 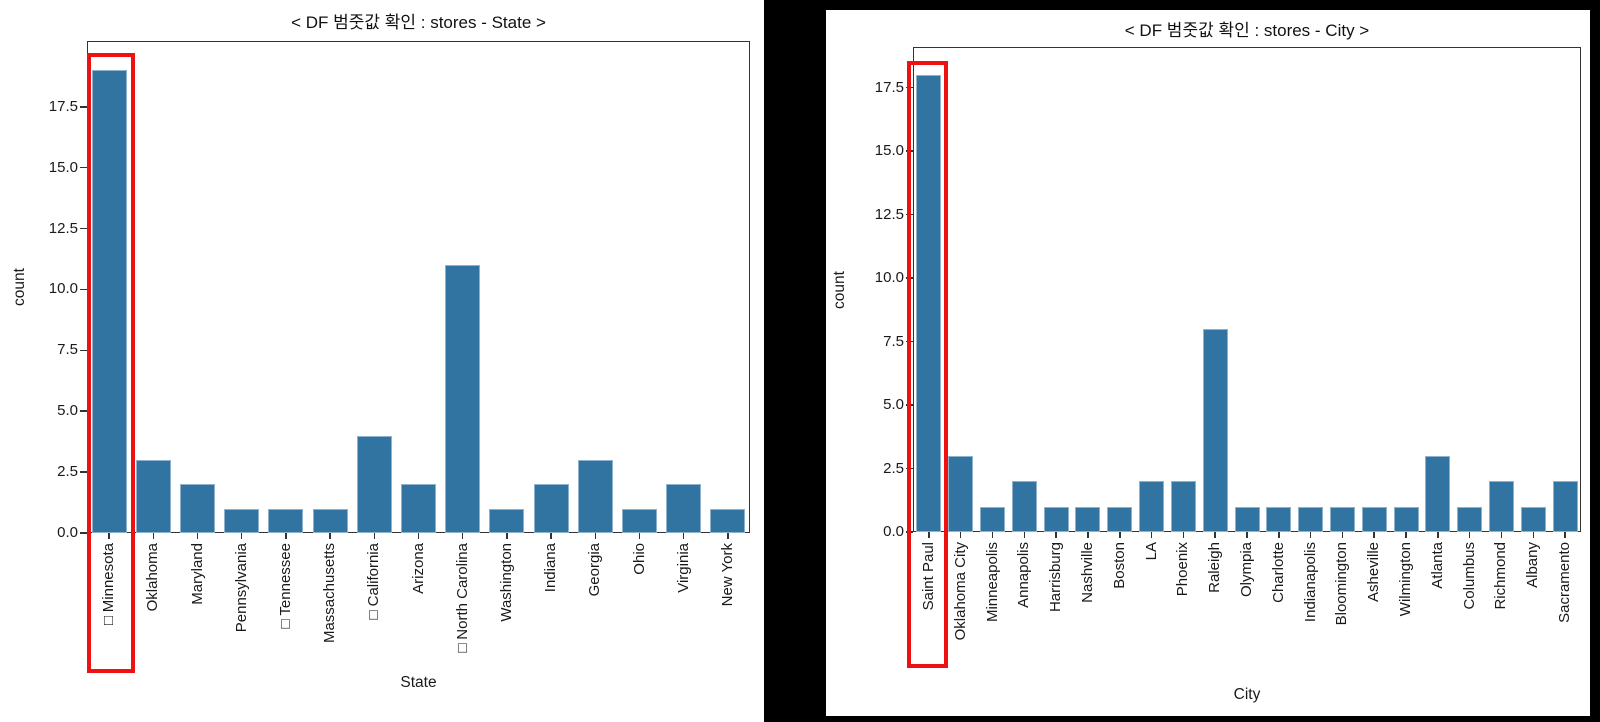 What do you see at coordinates (418, 682) in the screenshot?
I see `x-axis-label: State` at bounding box center [418, 682].